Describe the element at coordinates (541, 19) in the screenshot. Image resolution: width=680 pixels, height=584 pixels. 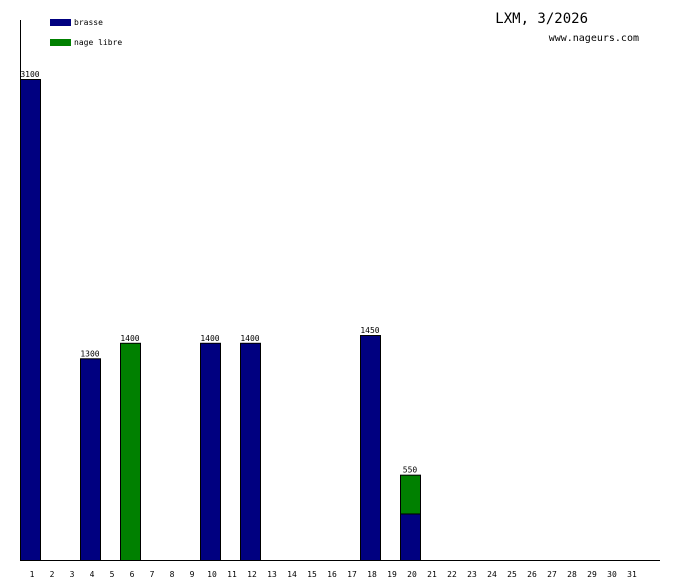
I see `chart-title: LXM, 3/2026` at that location.